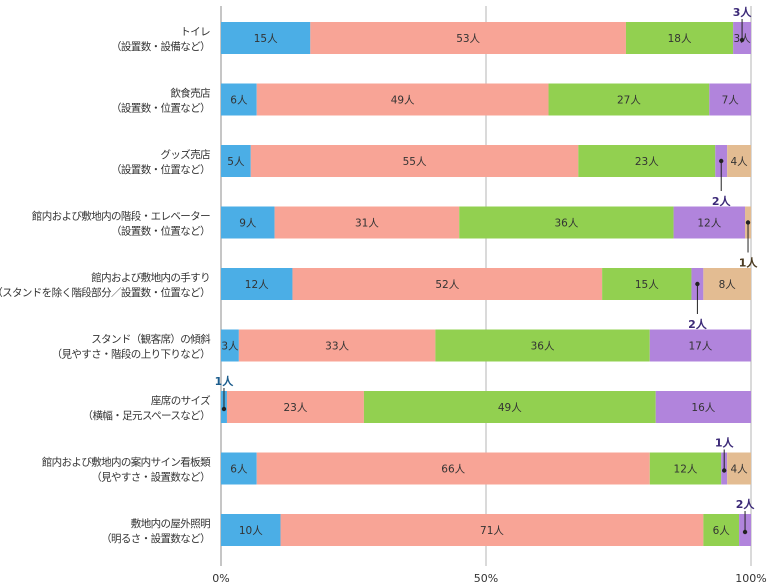 The image size is (767, 586). I want to click on category-label: 館内および敷地内の手すり, so click(150, 277).